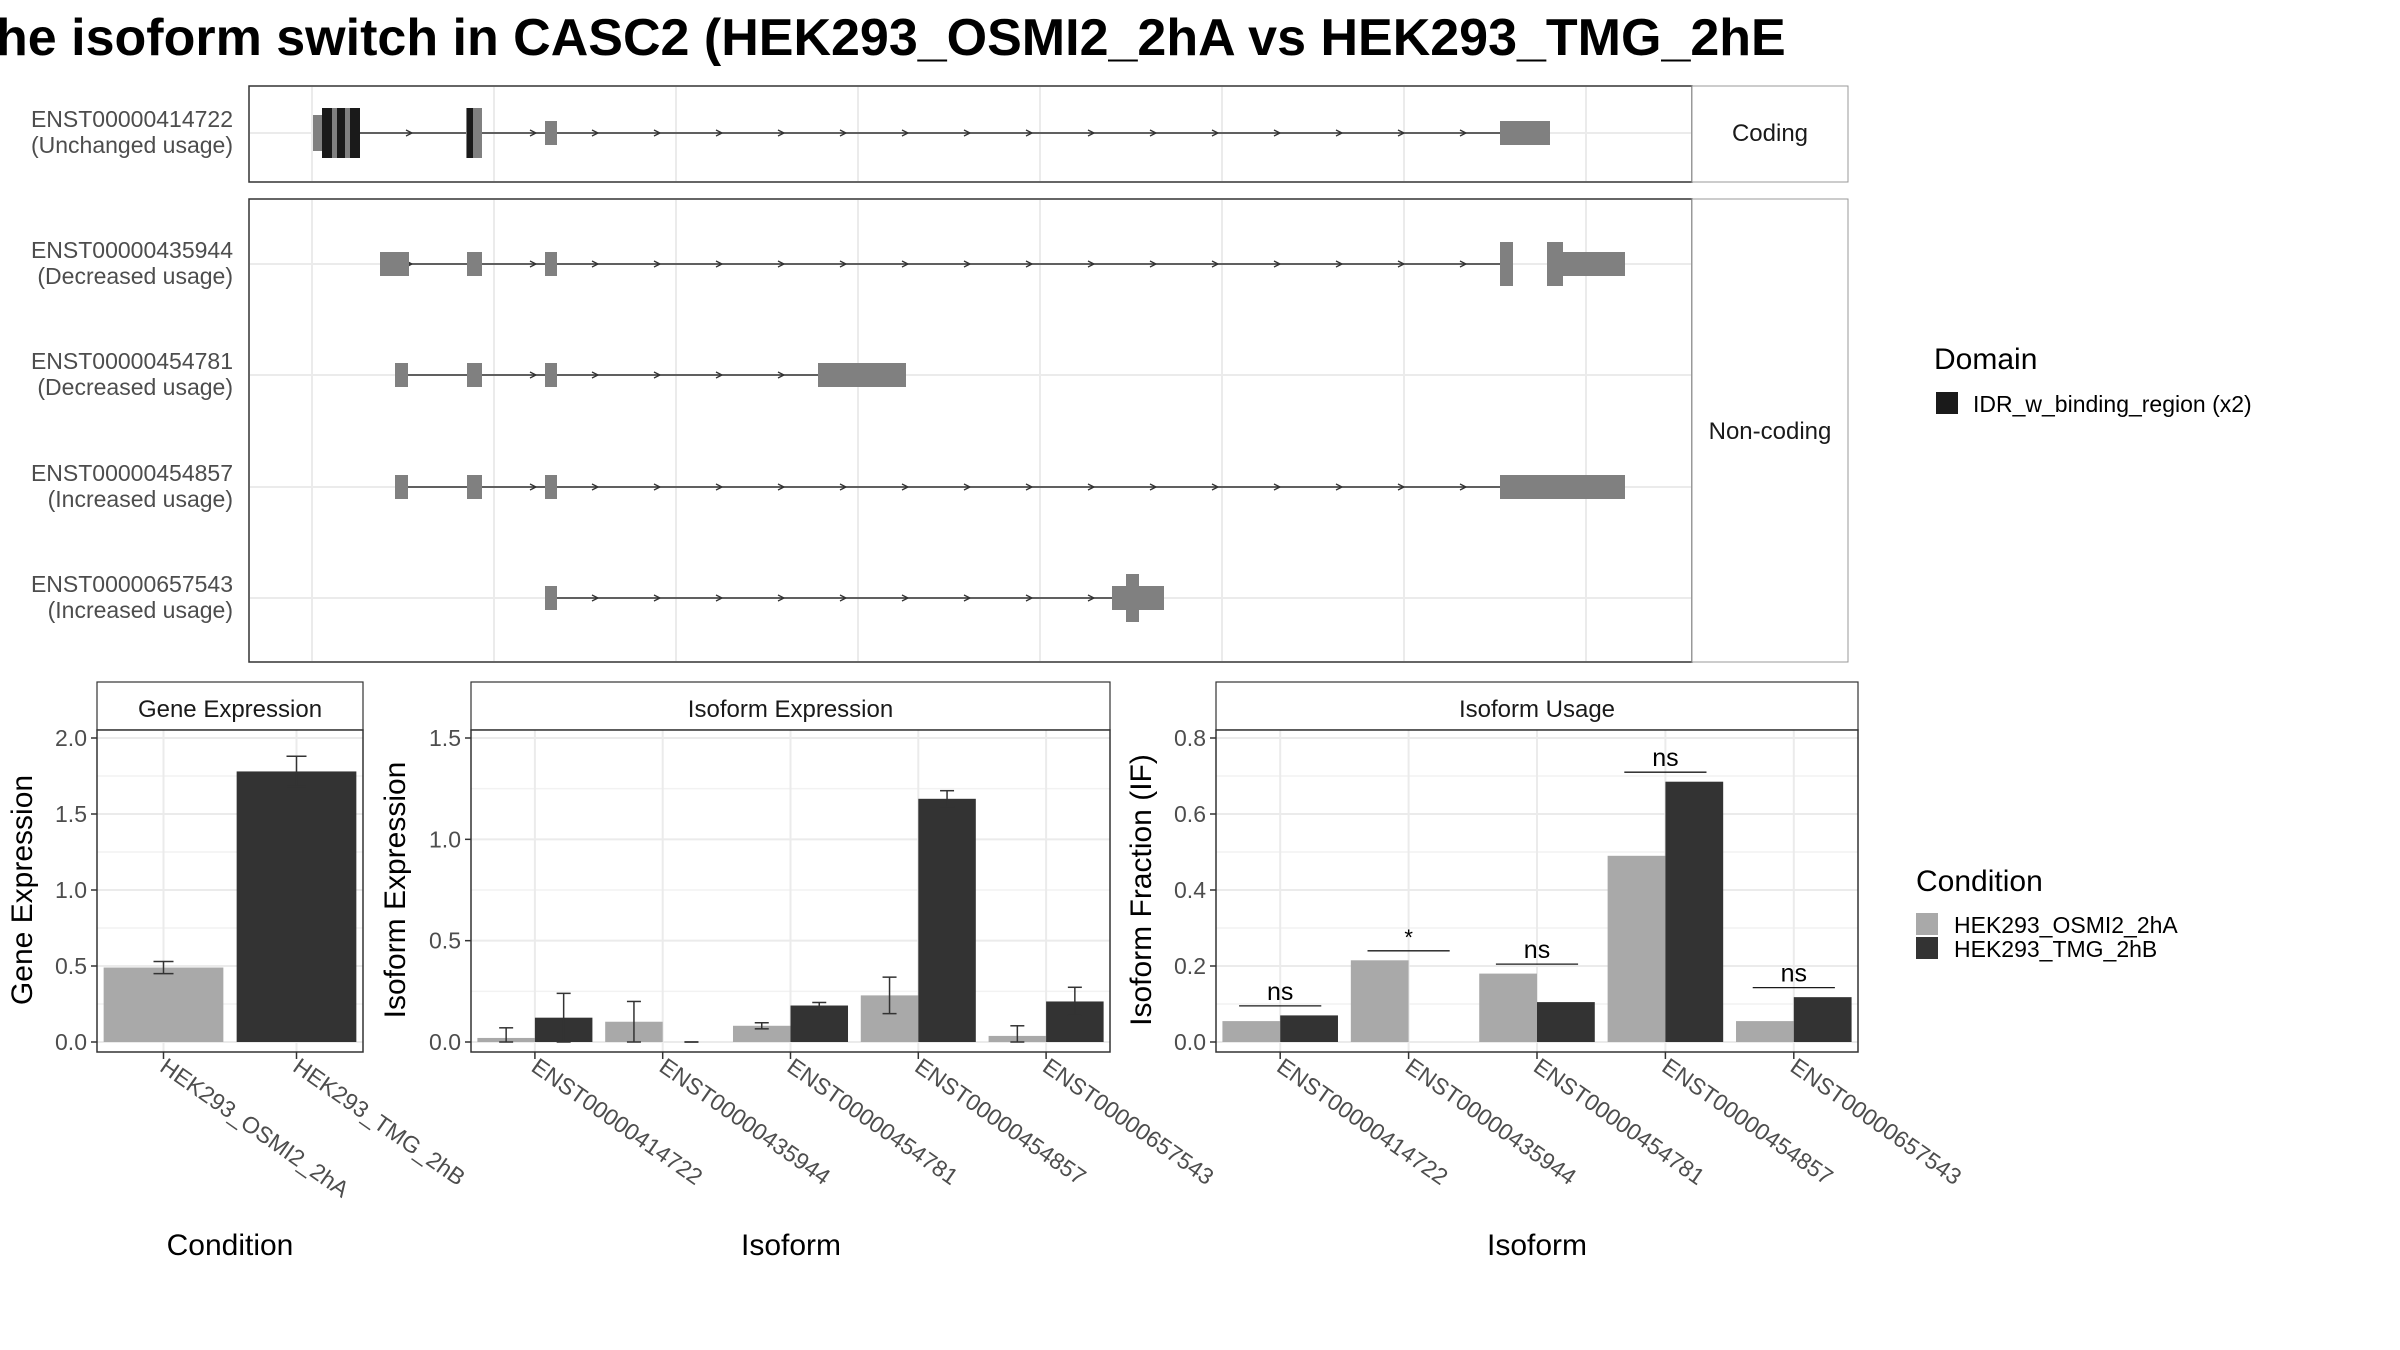  What do you see at coordinates (71, 738) in the screenshot?
I see `y-tick-label: 2.0` at bounding box center [71, 738].